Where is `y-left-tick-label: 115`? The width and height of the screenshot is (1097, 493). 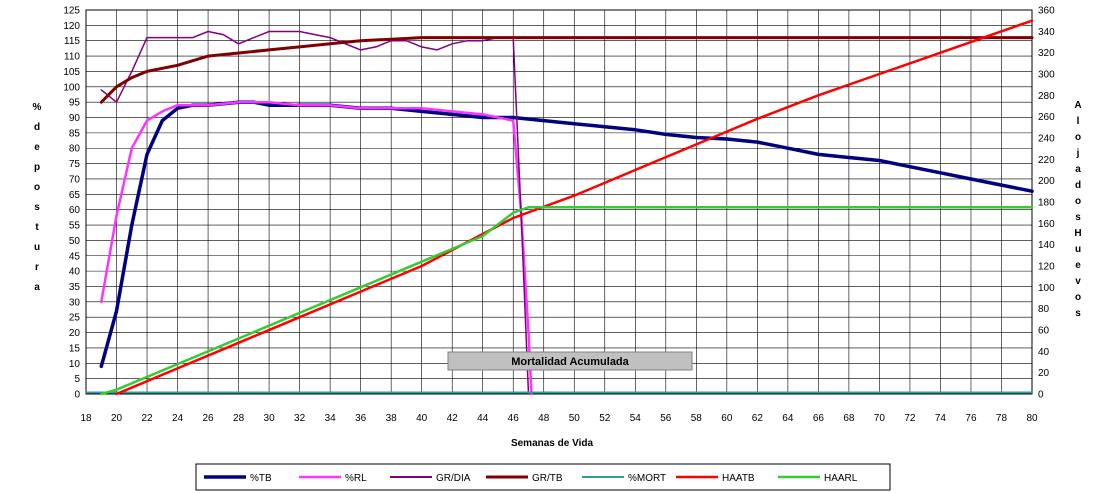 y-left-tick-label: 115 is located at coordinates (72, 41).